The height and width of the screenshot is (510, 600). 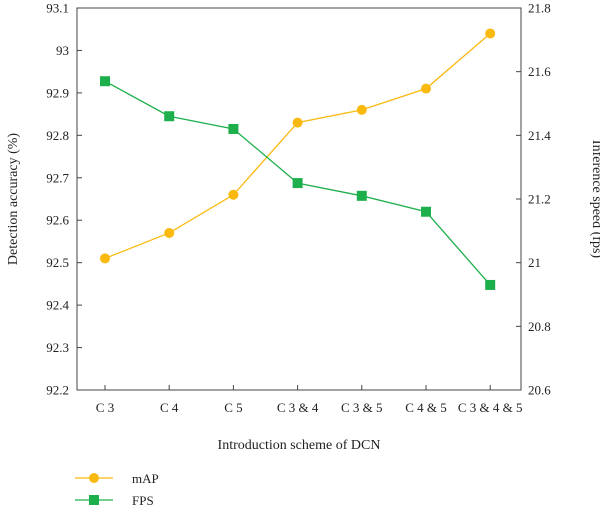 I want to click on y-axis-title: Detection accuracy (%), so click(x=13, y=199).